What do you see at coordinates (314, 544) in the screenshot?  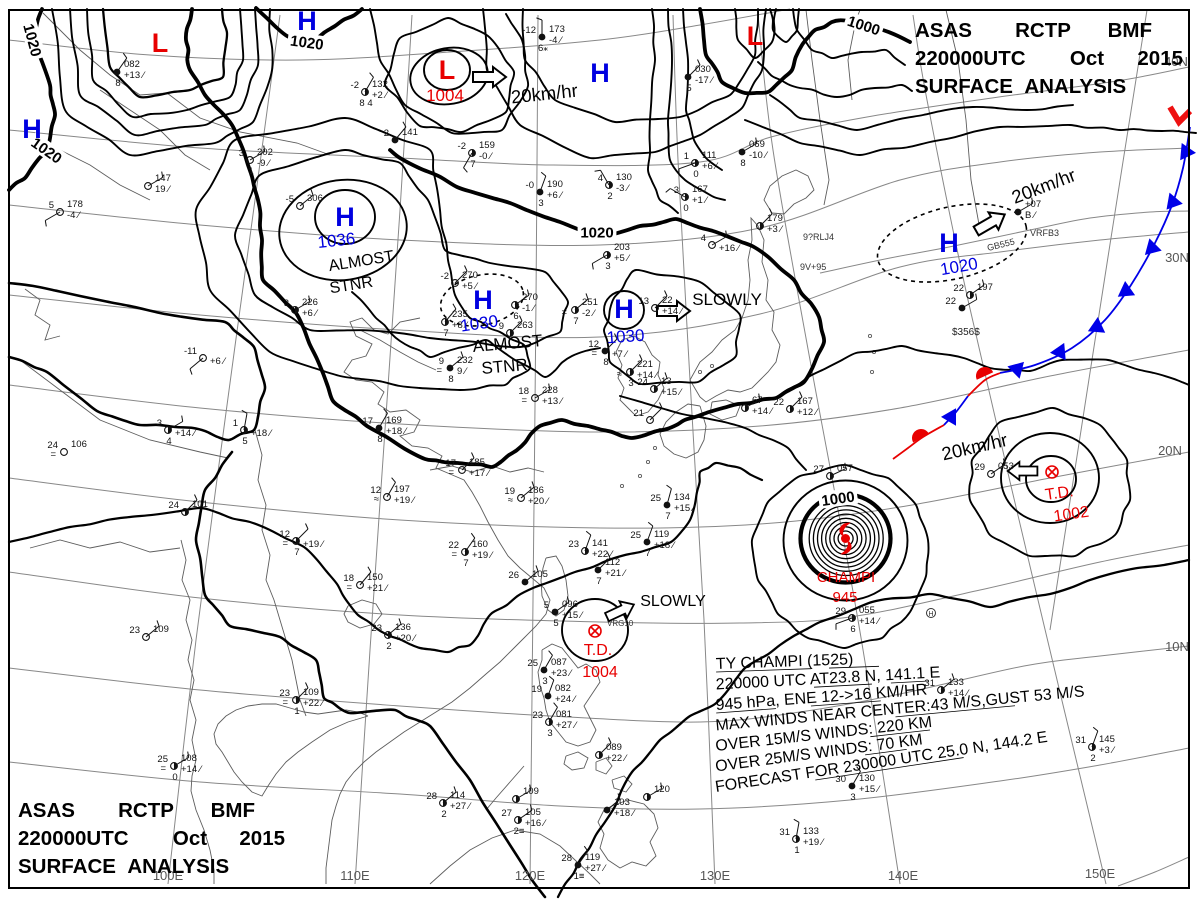 I see `svg-text: +19 ∕` at bounding box center [314, 544].